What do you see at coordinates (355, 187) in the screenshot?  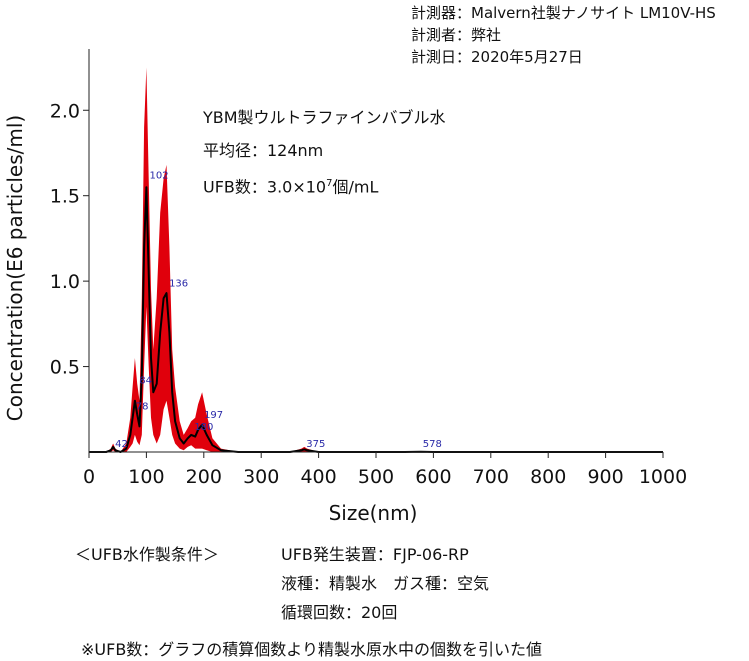 I see `ufb-count-suffix: 個/mL` at bounding box center [355, 187].